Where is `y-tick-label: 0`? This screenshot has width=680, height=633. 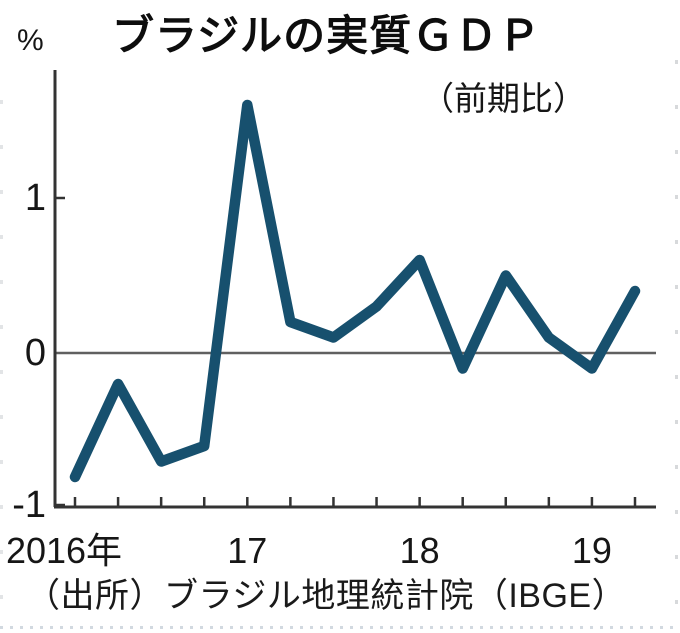 y-tick-label: 0 is located at coordinates (35, 353).